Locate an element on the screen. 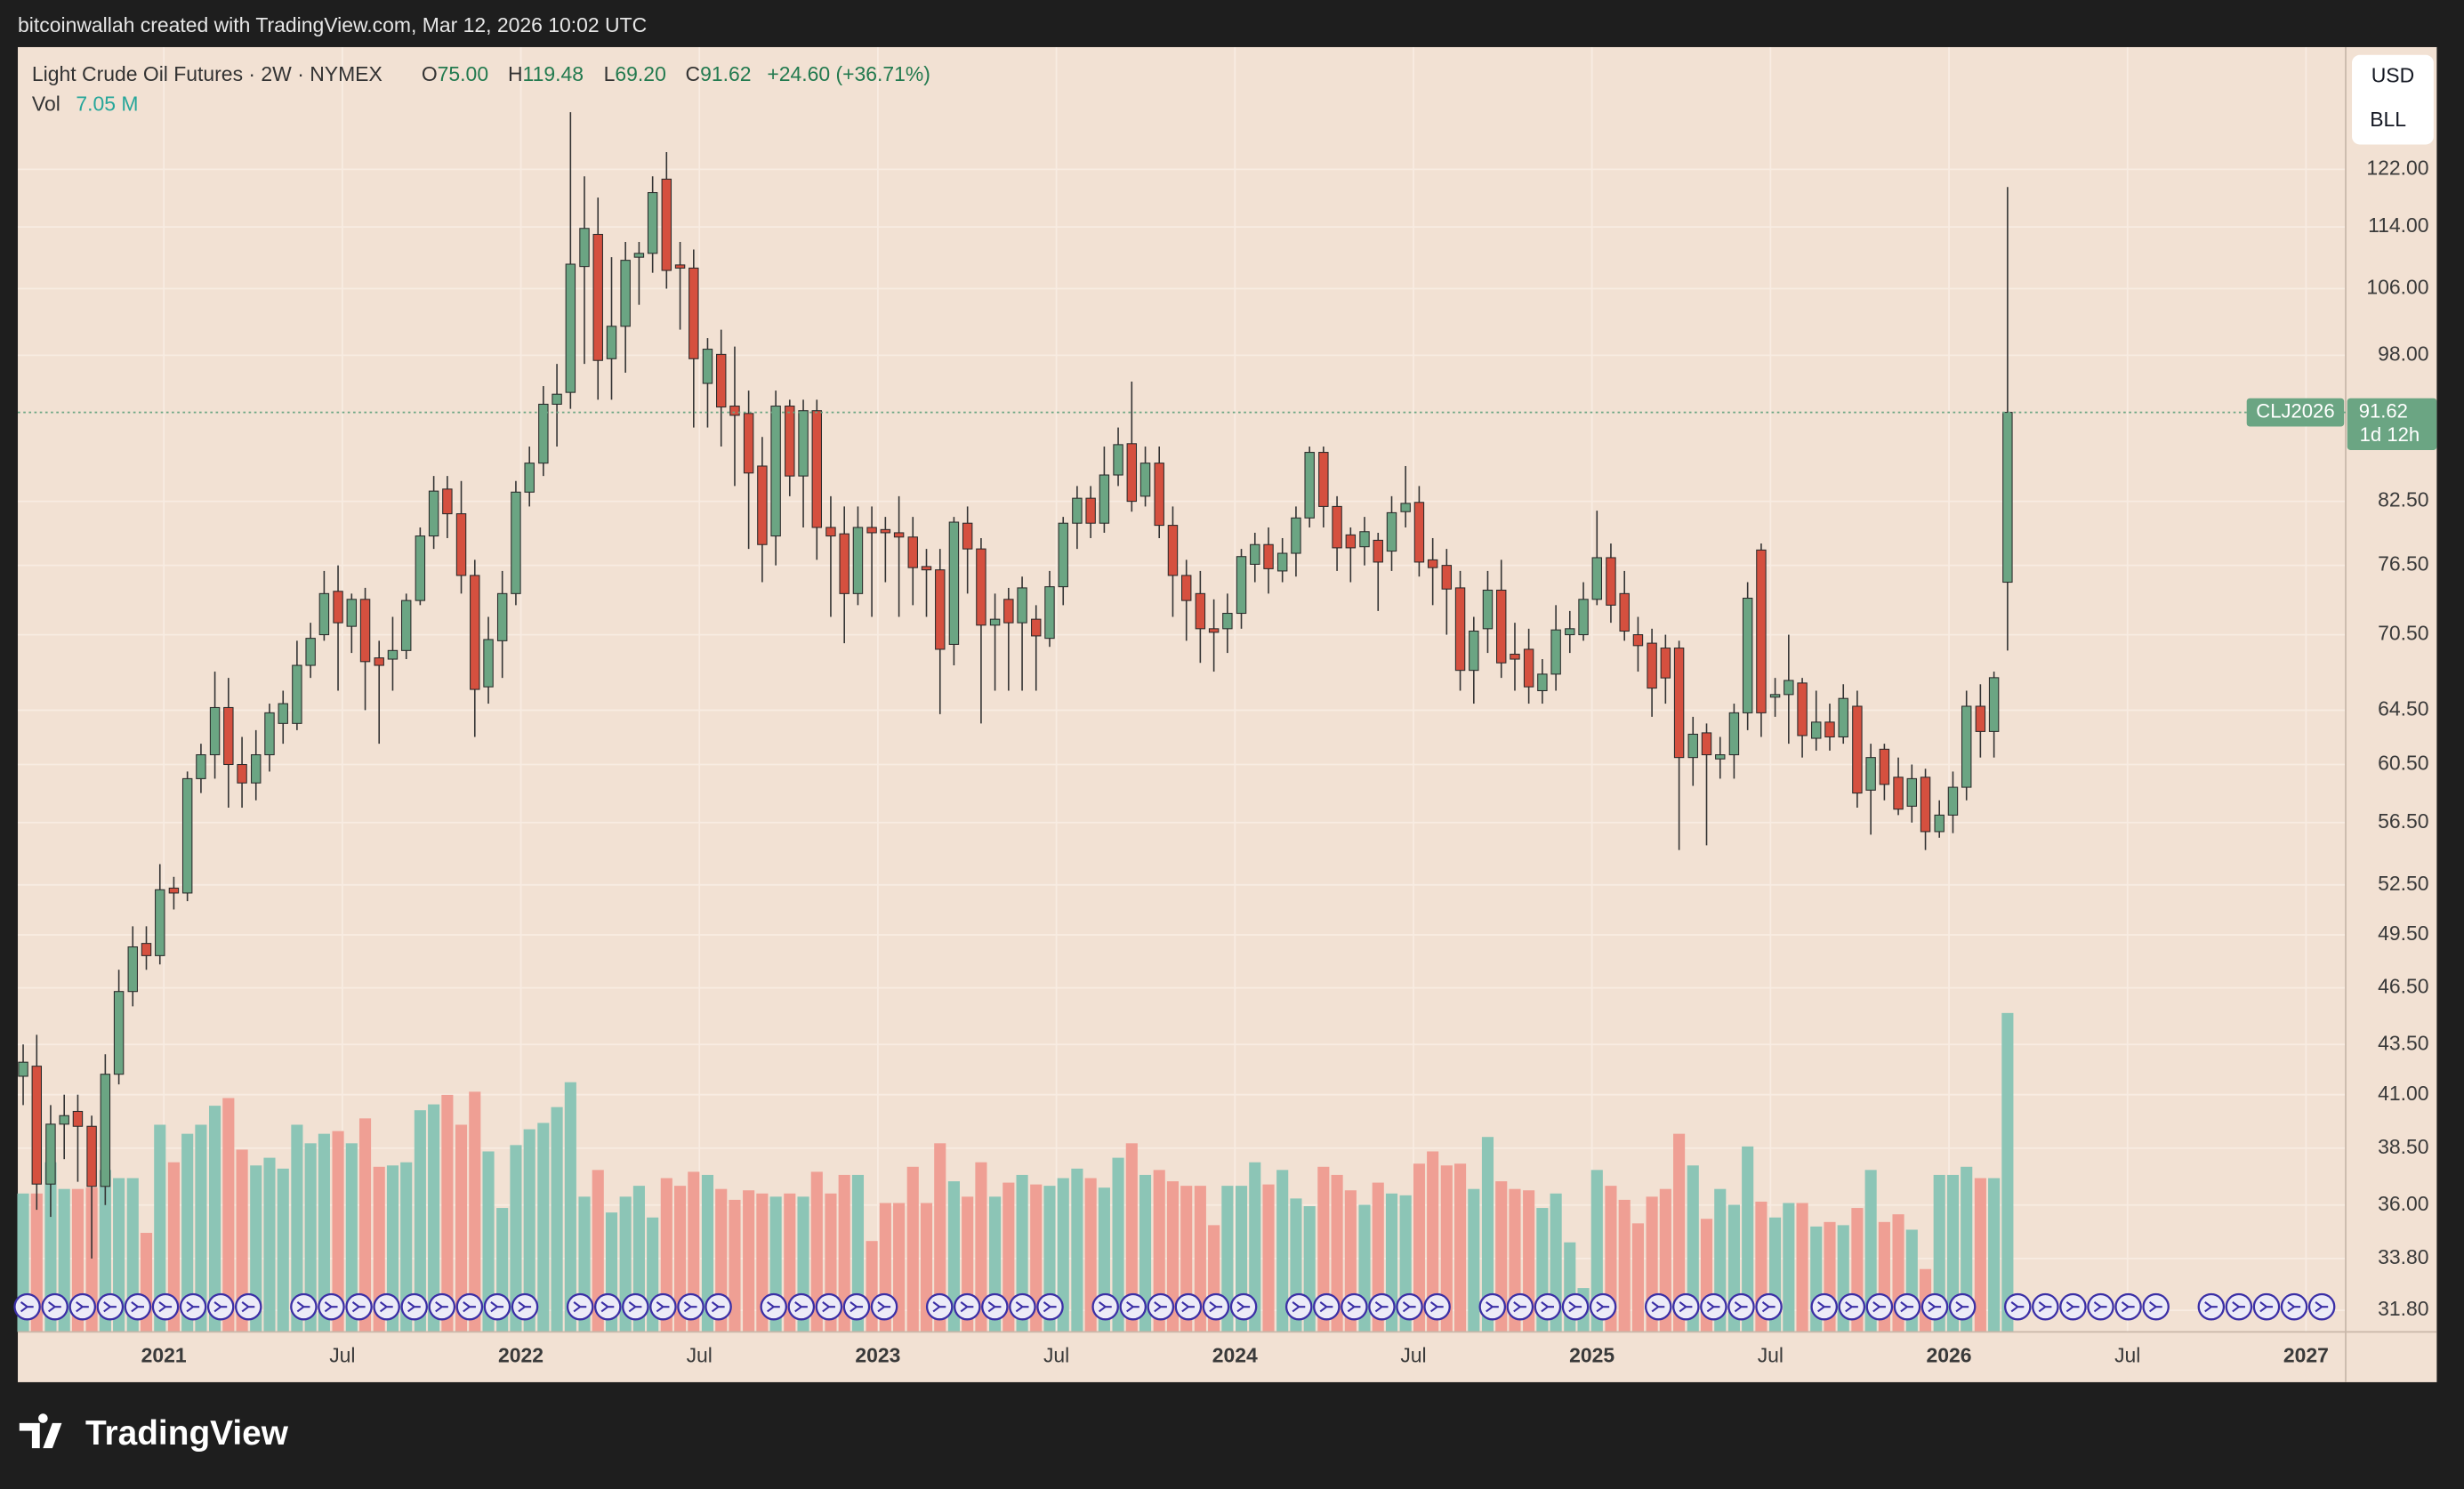 This screenshot has width=2464, height=1489. ohlc-value: 75.00 is located at coordinates (463, 73).